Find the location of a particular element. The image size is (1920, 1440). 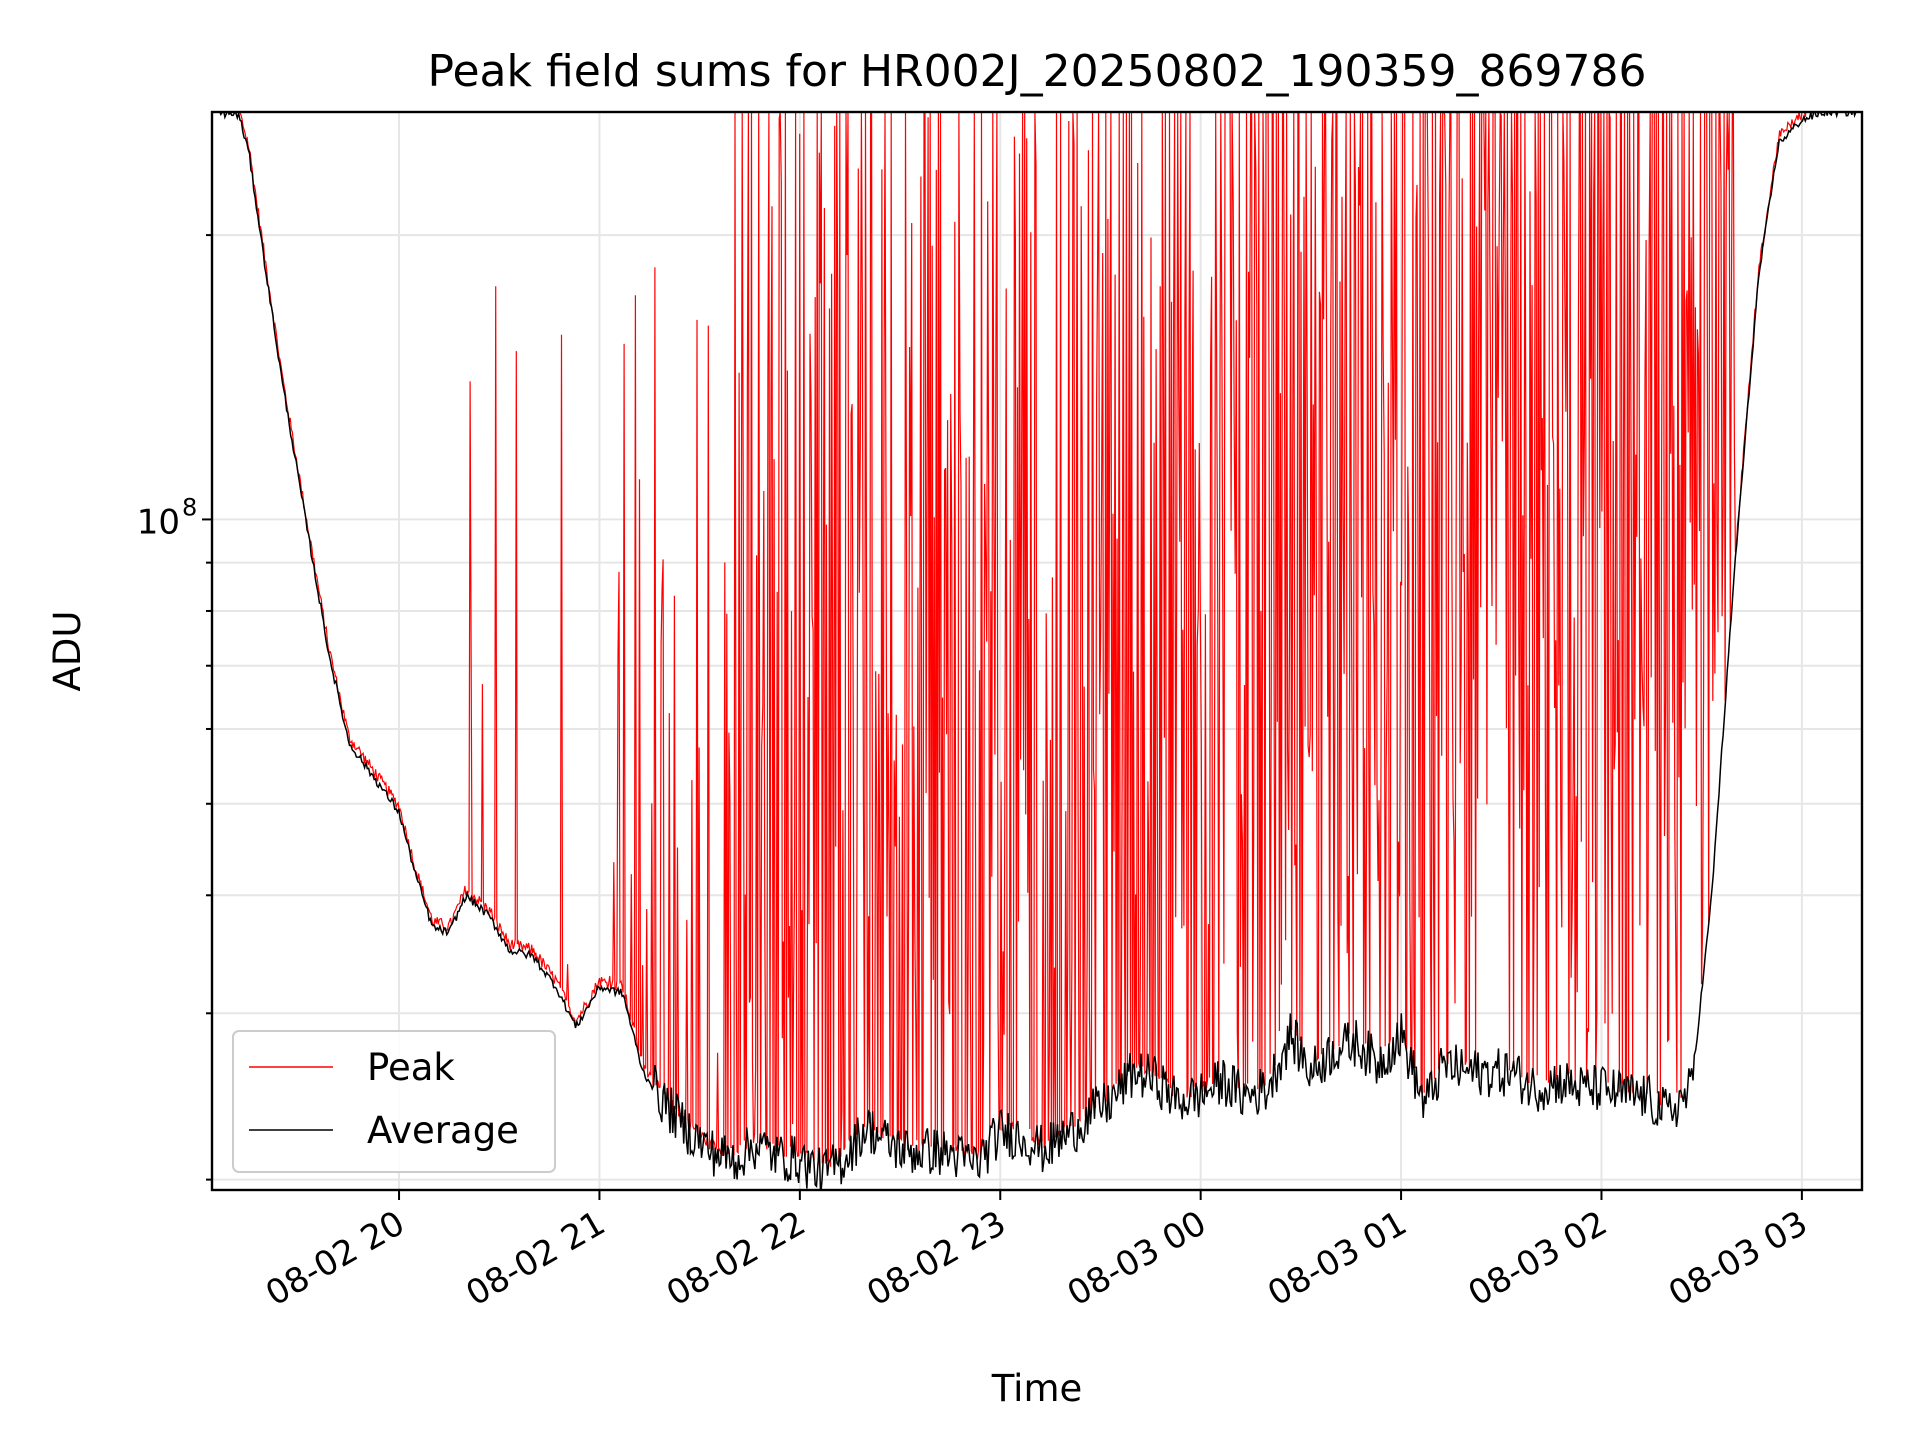

y-axis-label: ADU is located at coordinates (67, 651).